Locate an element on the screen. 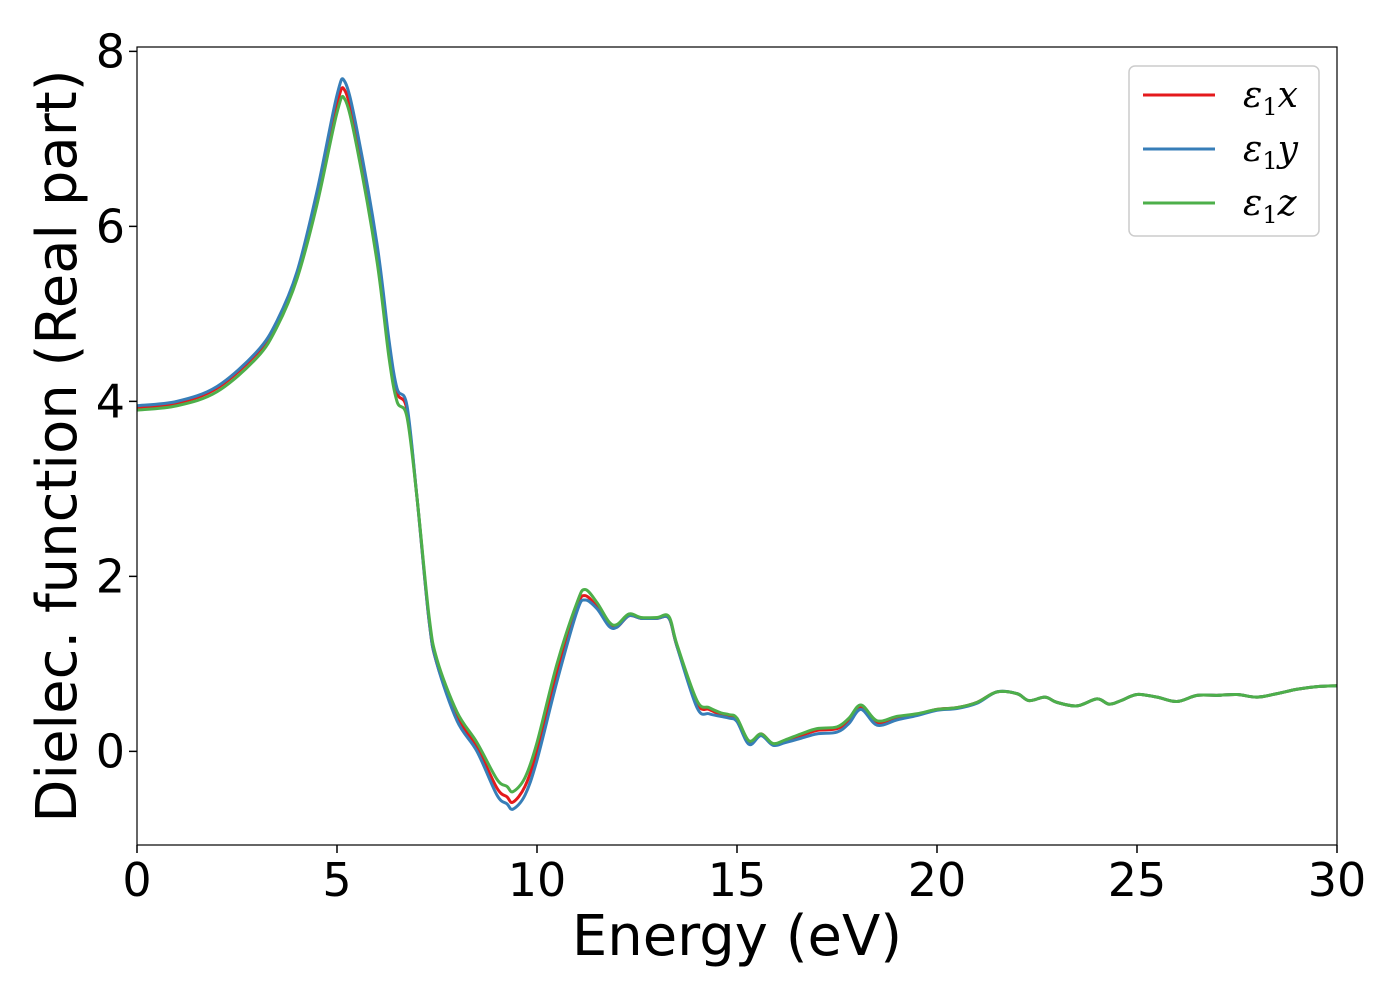  y-tick-label: 4 is located at coordinates (110, 401).